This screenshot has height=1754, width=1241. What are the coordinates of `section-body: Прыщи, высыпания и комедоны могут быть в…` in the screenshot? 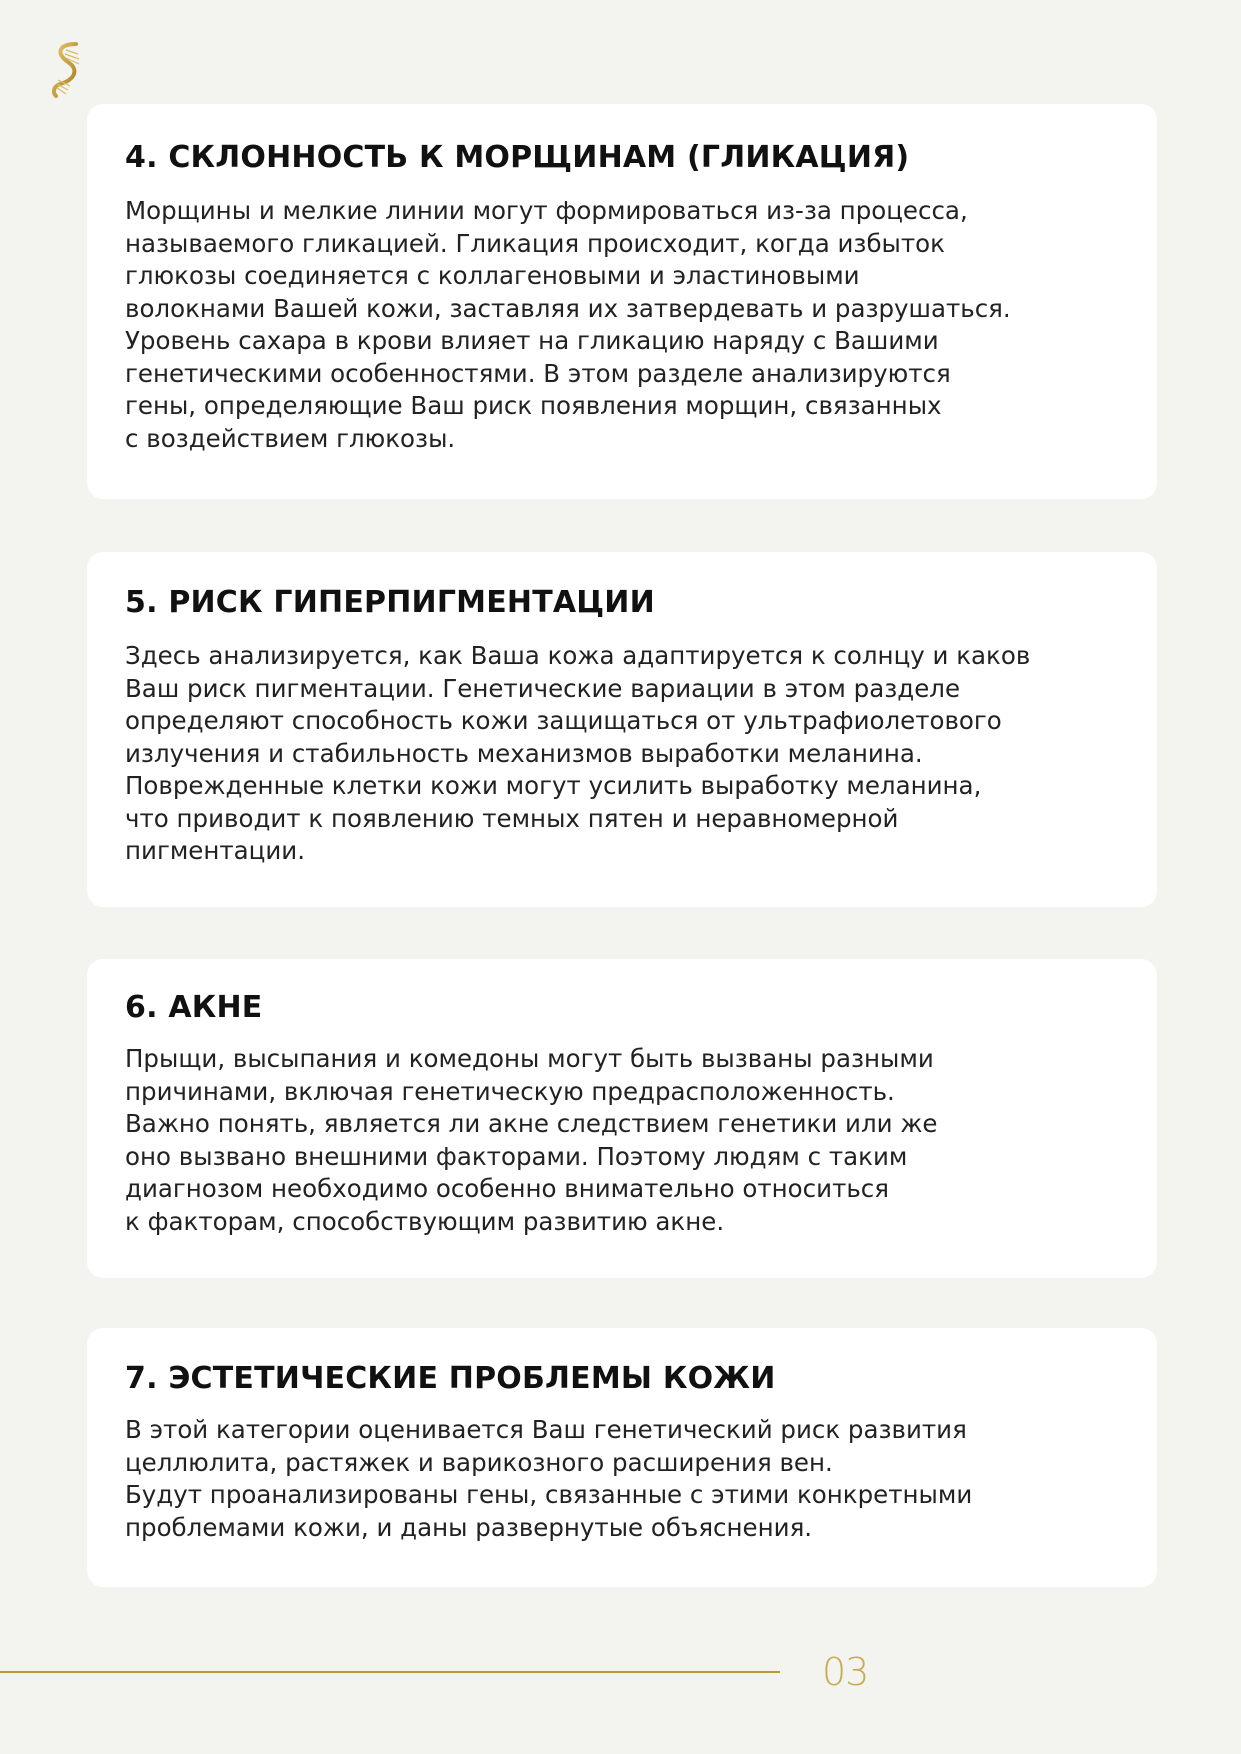 It's located at (622, 1140).